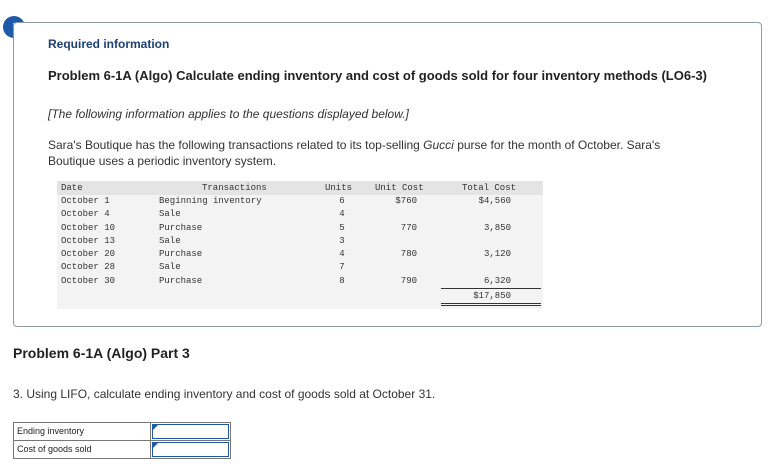 This screenshot has width=775, height=469. I want to click on header-transactions: Transactions, so click(234, 188).